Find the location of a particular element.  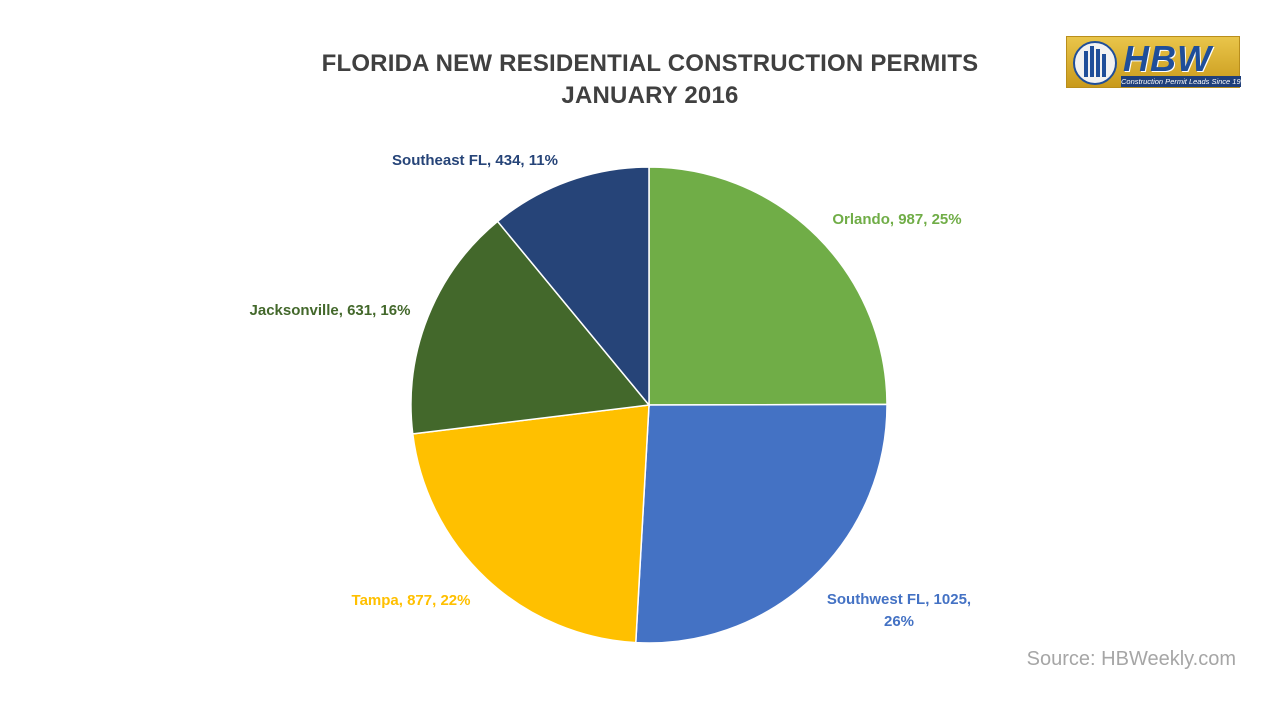

data-label-orlando: Orlando, 987, 25% is located at coordinates (896, 219).